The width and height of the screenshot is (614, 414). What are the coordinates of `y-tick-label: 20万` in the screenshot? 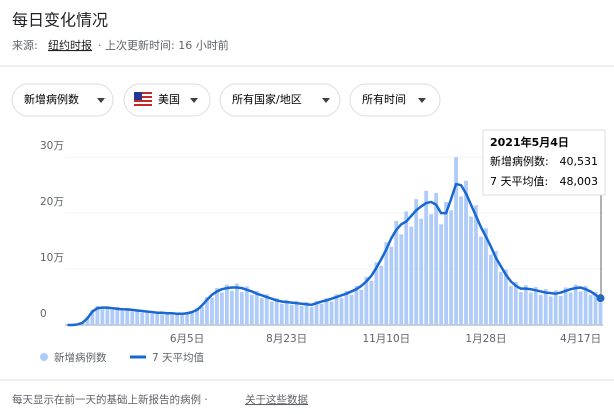 It's located at (52, 202).